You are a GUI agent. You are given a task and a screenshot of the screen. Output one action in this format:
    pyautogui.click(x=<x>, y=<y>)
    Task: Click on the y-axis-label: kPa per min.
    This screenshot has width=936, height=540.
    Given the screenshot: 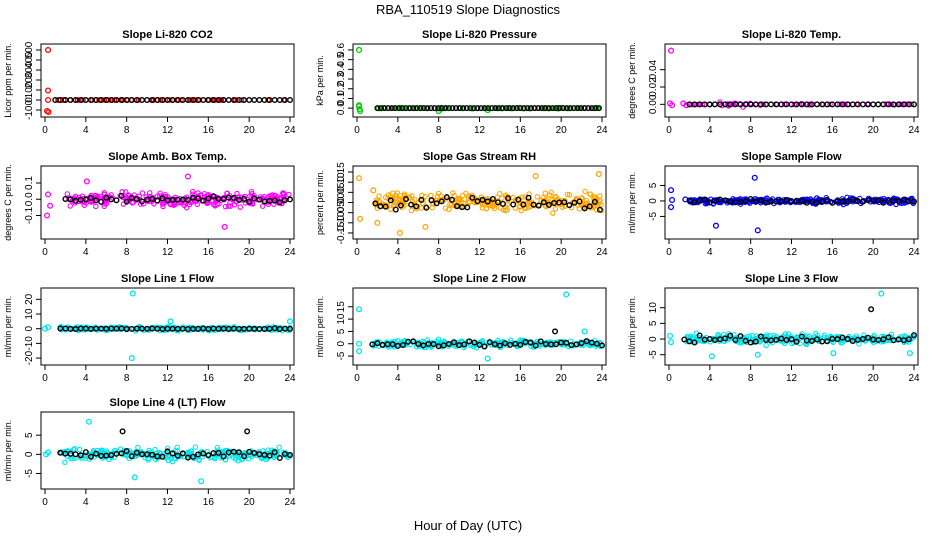 What is the action you would take?
    pyautogui.click(x=320, y=80)
    